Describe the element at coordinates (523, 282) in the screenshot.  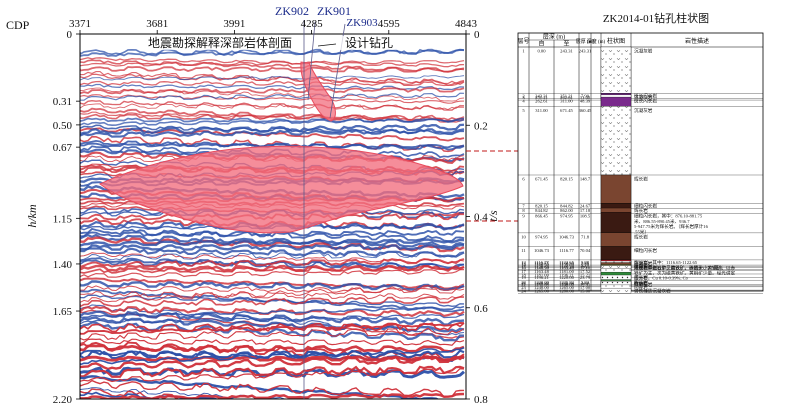
I see `layer-cell: 20` at that location.